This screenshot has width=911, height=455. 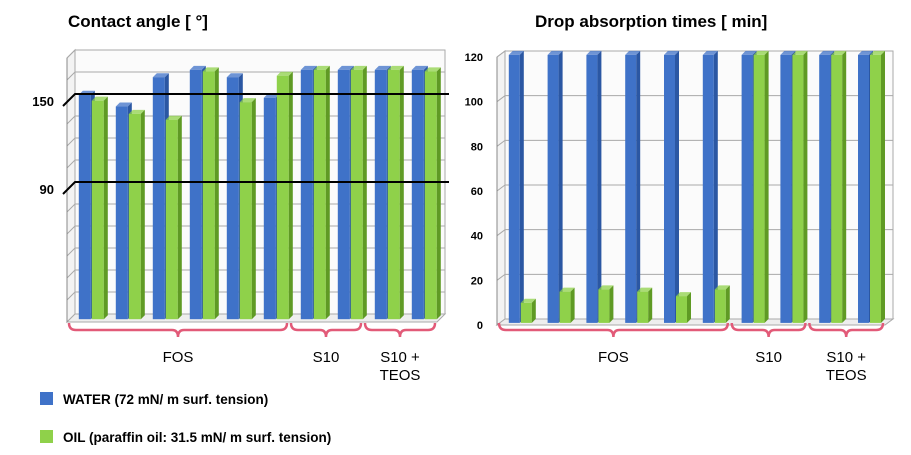 What do you see at coordinates (477, 192) in the screenshot?
I see `y-tick-label: 60` at bounding box center [477, 192].